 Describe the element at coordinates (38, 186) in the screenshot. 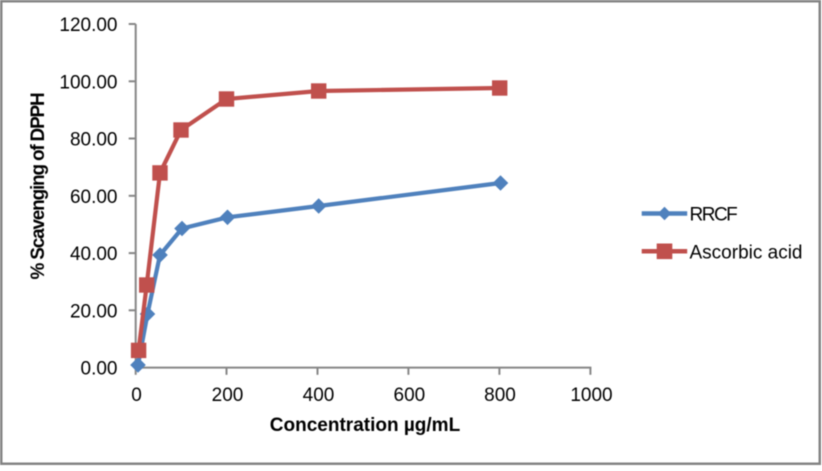

I see `svg-text: % Scavenging of DPPH` at that location.